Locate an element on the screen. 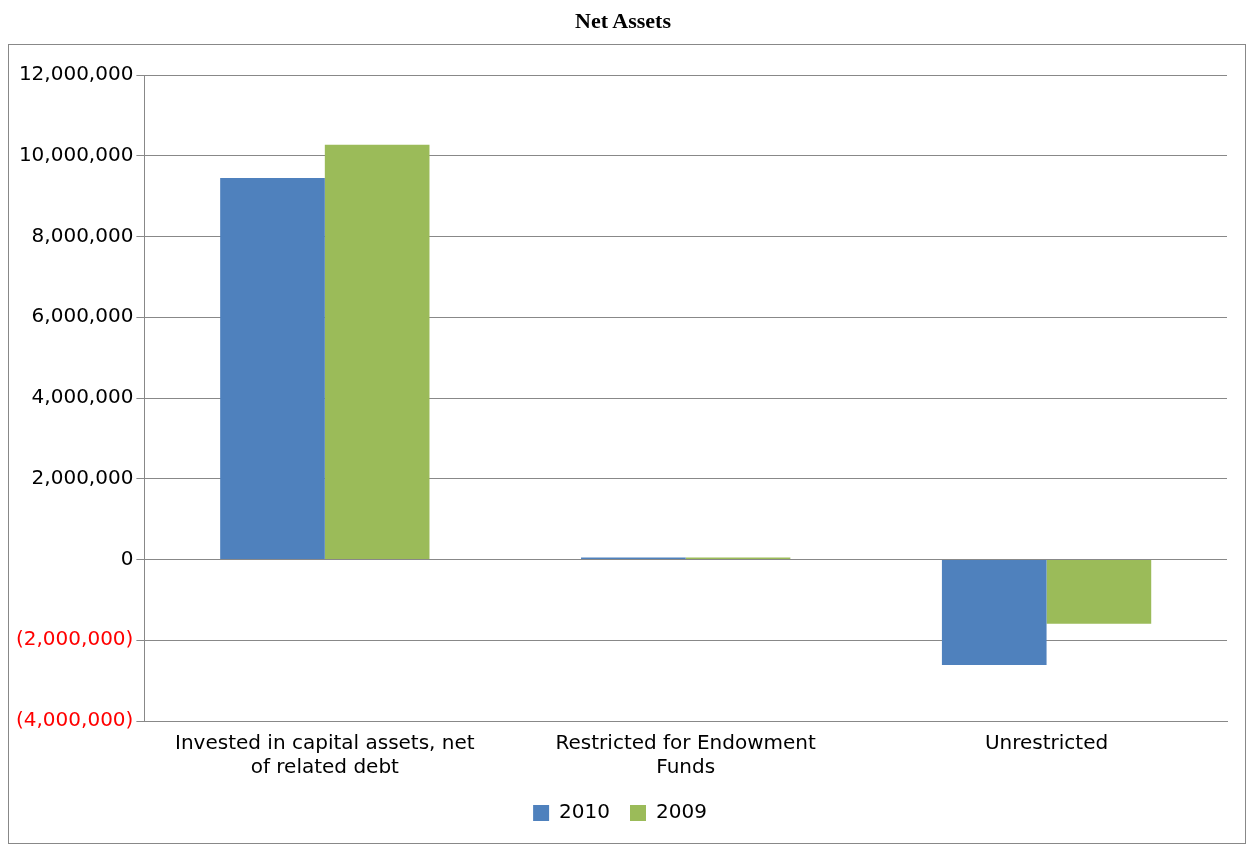 Image resolution: width=1246 pixels, height=844 pixels. y-tick-label: 0 is located at coordinates (127, 557).